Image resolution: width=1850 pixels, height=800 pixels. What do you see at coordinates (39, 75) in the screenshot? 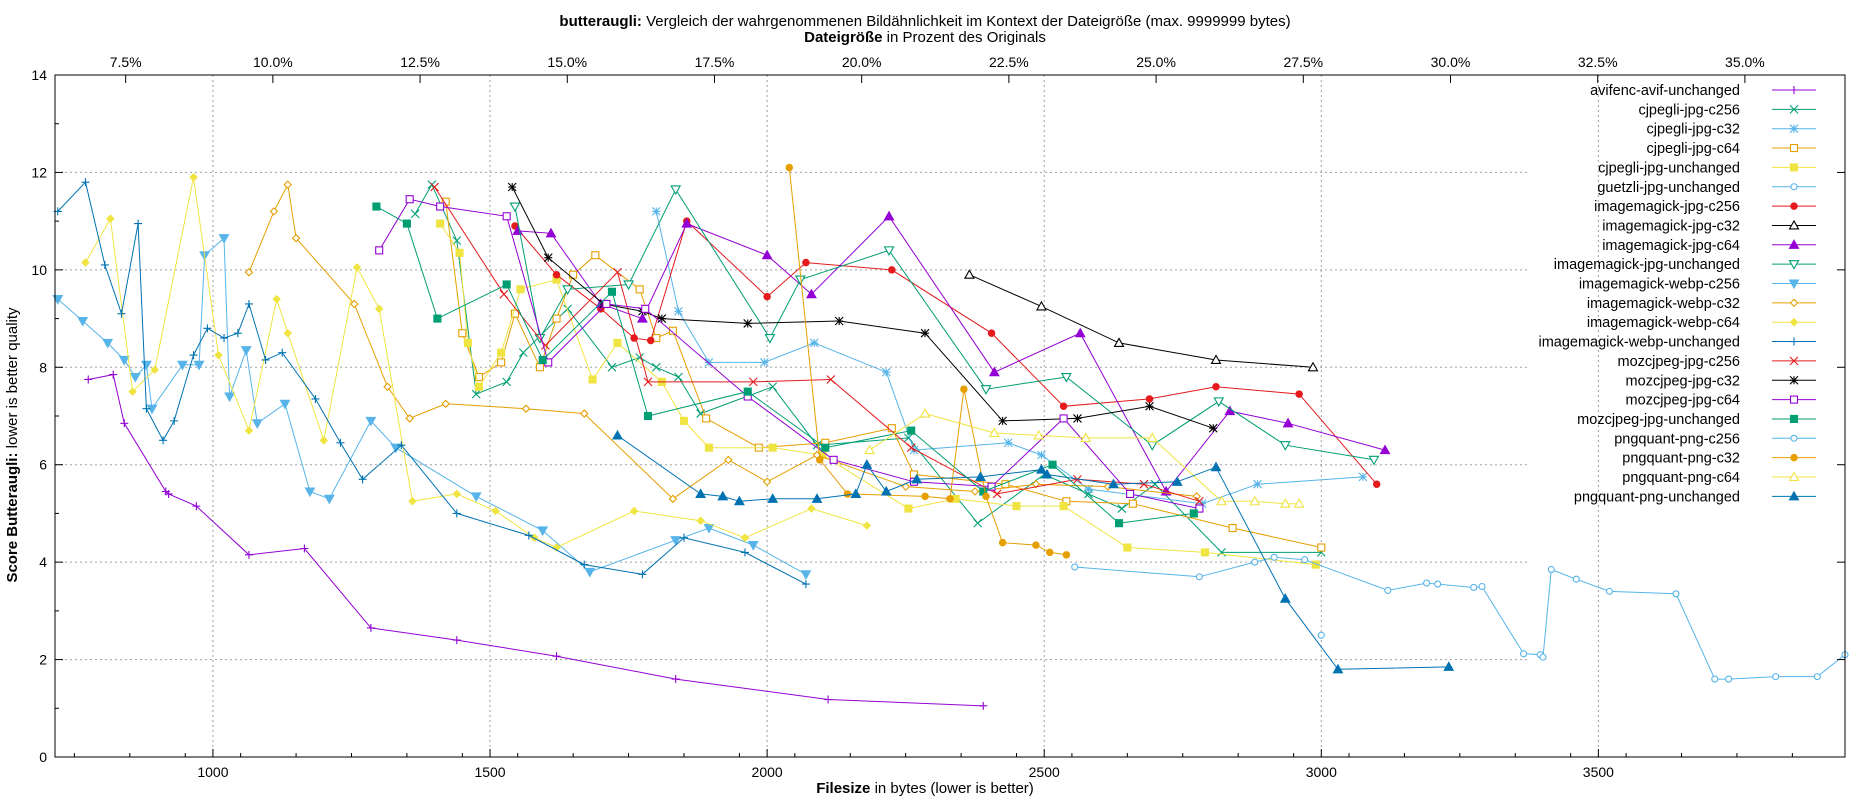
I see `y-tick-label: 14` at bounding box center [39, 75].